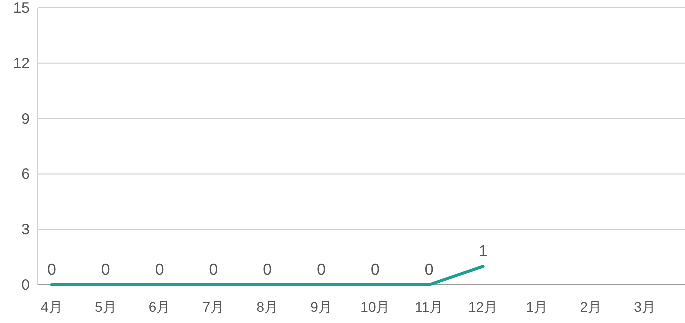 The width and height of the screenshot is (685, 323). I want to click on y-tick-label: 0, so click(26, 285).